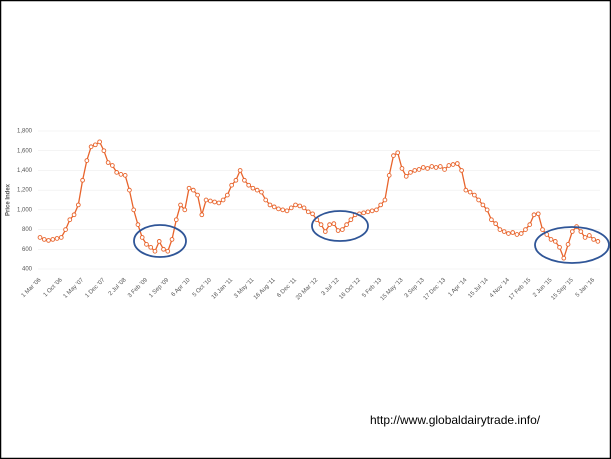 This screenshot has height=459, width=611. What do you see at coordinates (25, 191) in the screenshot?
I see `y-tick-label: 1,200` at bounding box center [25, 191].